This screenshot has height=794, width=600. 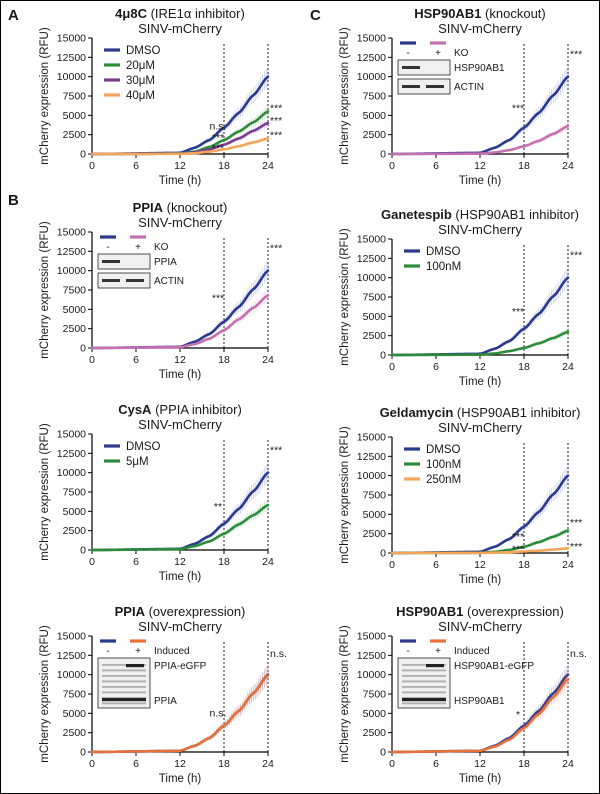 I want to click on blot-label: HSP90AB1, so click(x=479, y=68).